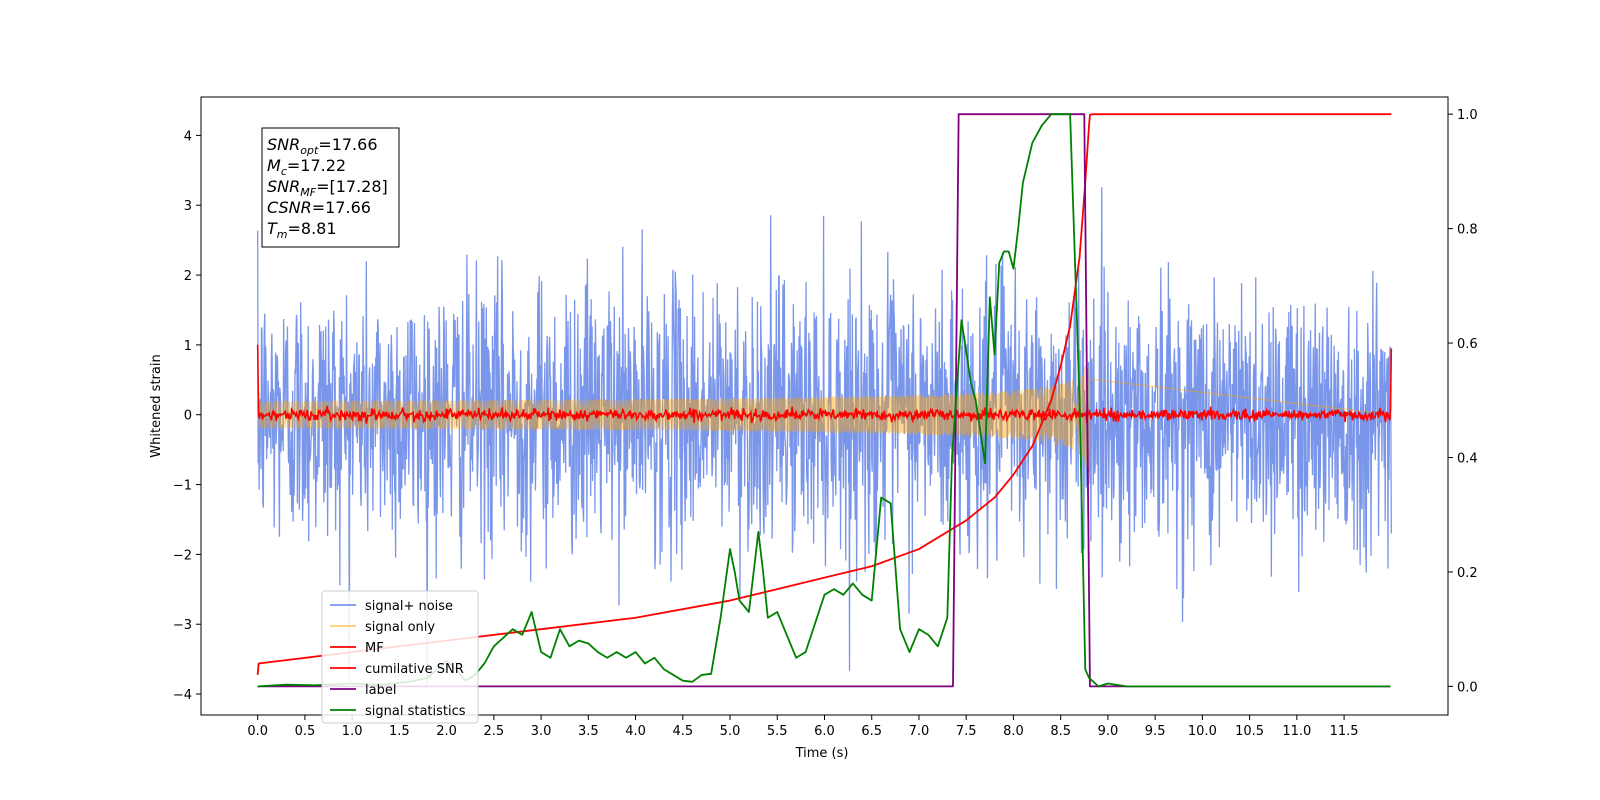 This screenshot has width=1600, height=800. Describe the element at coordinates (188, 206) in the screenshot. I see `y-tick-label: 3` at that location.